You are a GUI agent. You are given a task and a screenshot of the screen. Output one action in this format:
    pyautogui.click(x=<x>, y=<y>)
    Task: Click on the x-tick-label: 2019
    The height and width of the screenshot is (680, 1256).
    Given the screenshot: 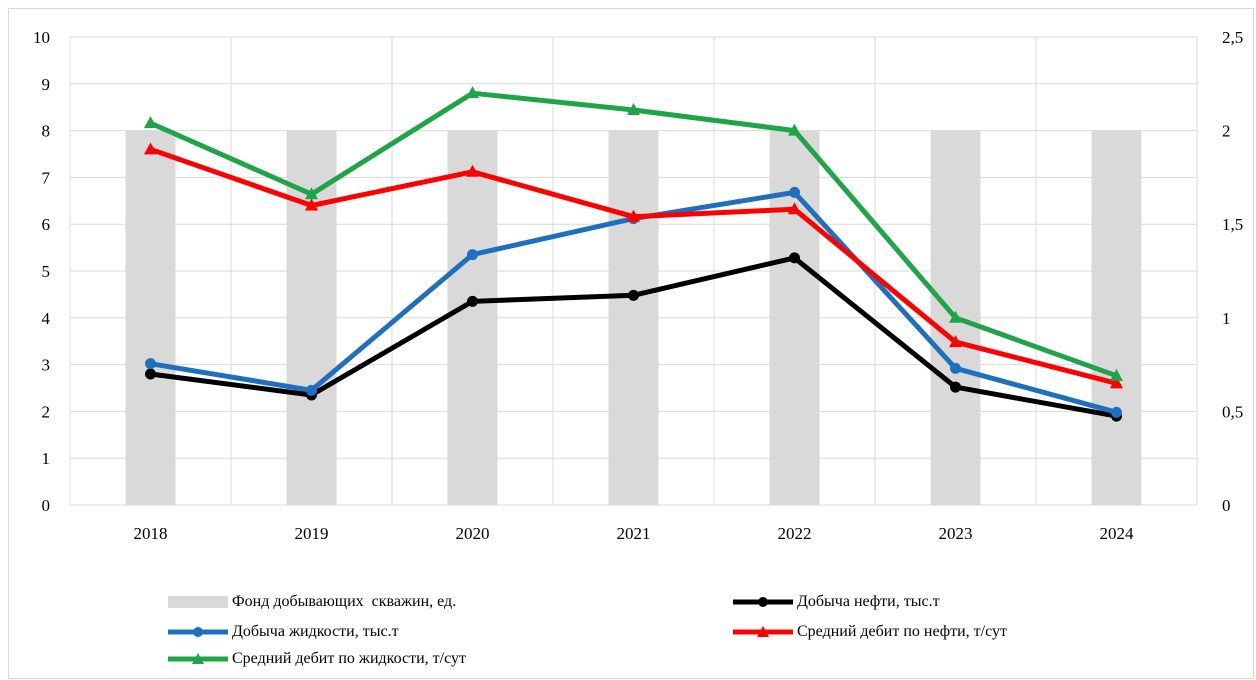 What is the action you would take?
    pyautogui.click(x=312, y=533)
    